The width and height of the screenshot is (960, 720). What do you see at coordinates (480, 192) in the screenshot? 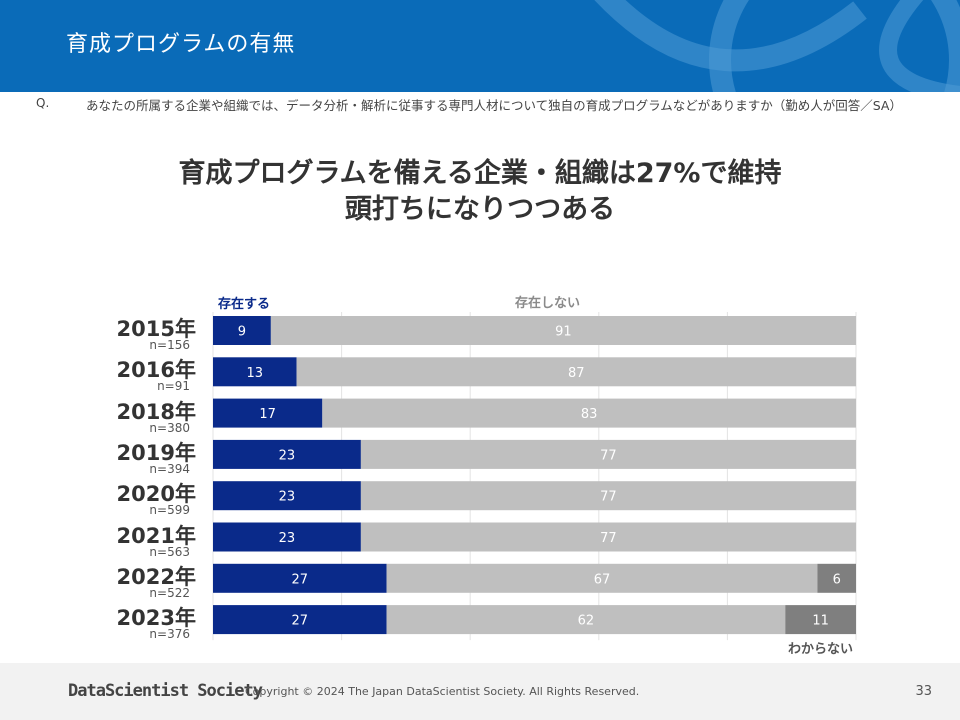
I see `headline: 育成プログラムを備える企業・組織は27%で維持 頭打ちになりつつある` at bounding box center [480, 192].